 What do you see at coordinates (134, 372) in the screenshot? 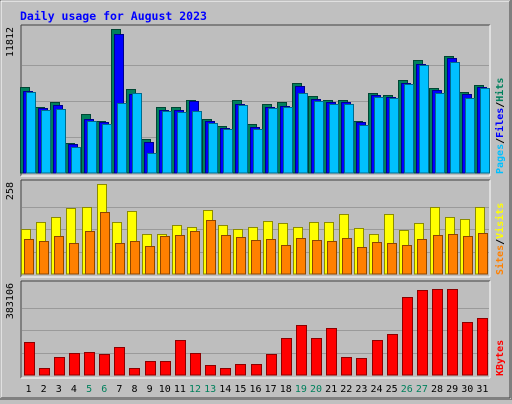
I see `bar-kbytes: KBytes 8: 28000` at bounding box center [134, 372].